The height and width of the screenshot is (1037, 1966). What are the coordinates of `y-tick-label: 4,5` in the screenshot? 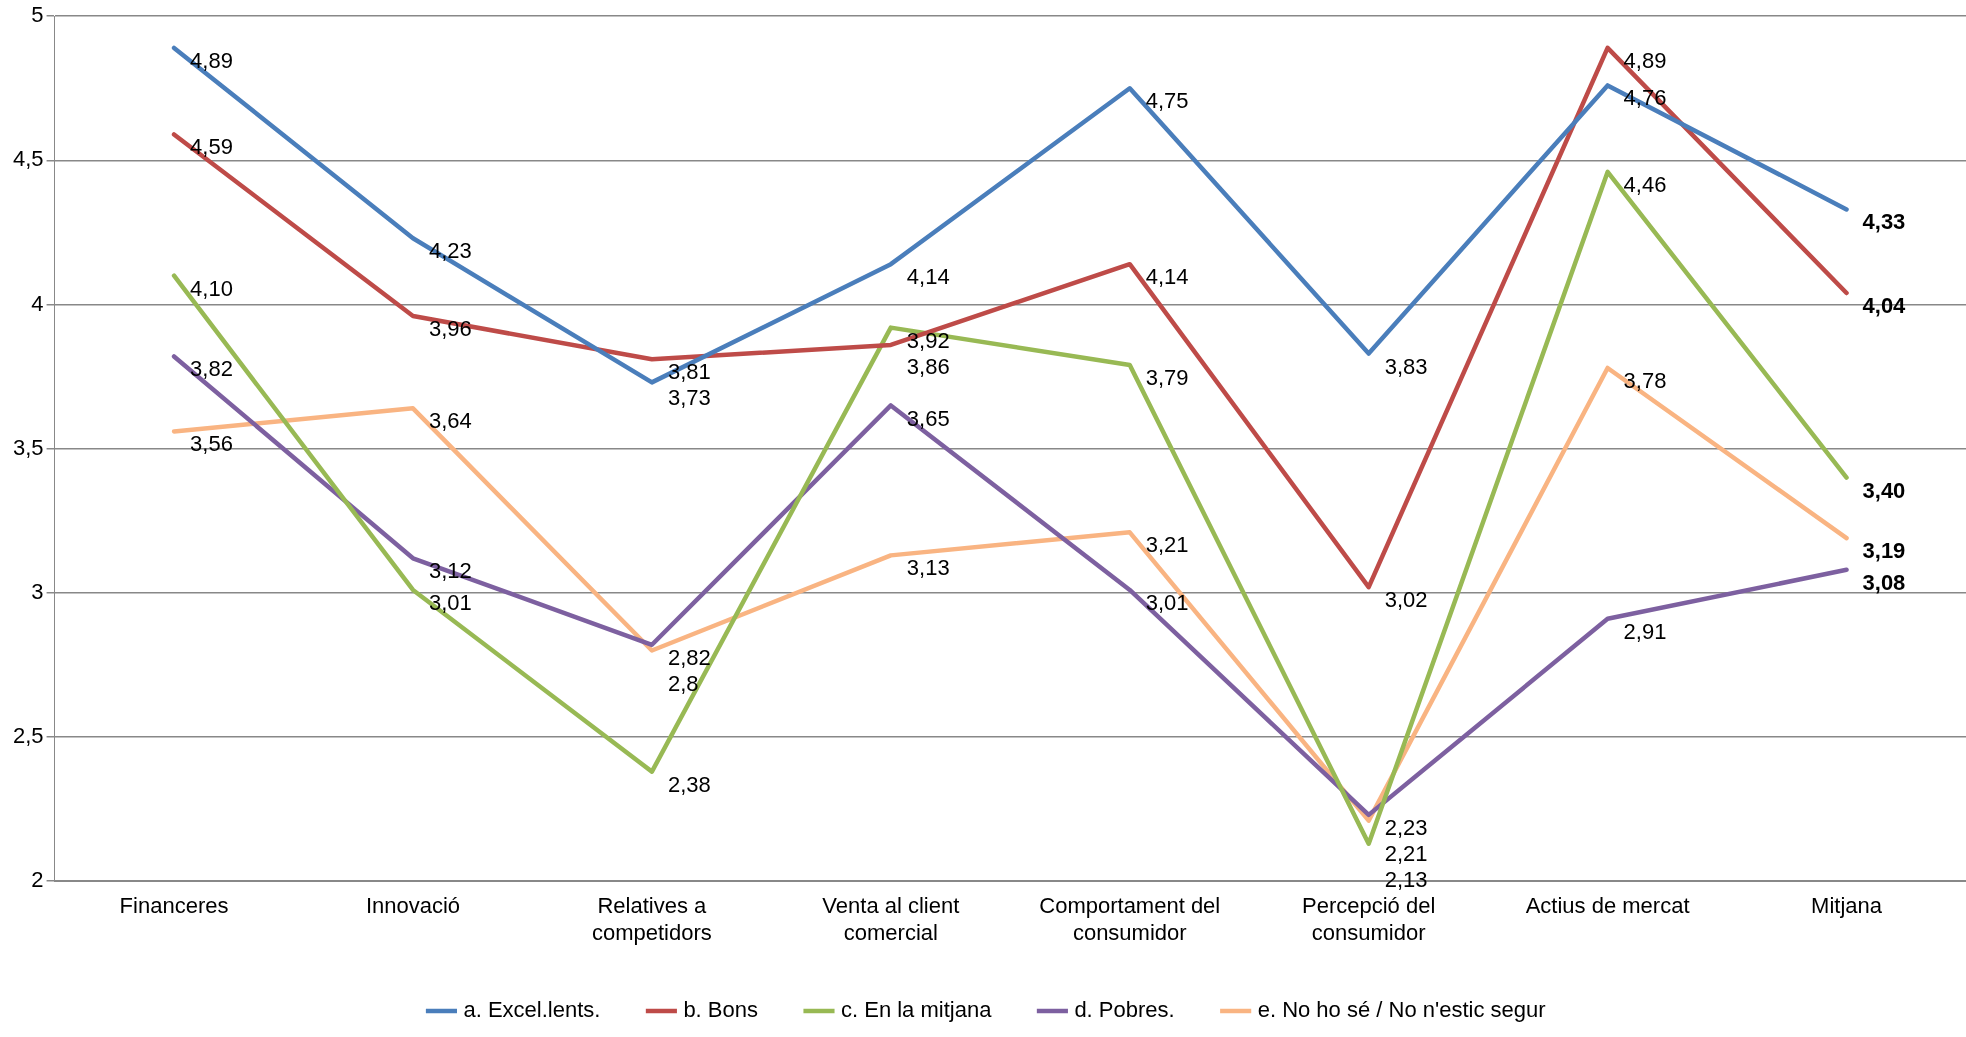 It's located at (28, 159).